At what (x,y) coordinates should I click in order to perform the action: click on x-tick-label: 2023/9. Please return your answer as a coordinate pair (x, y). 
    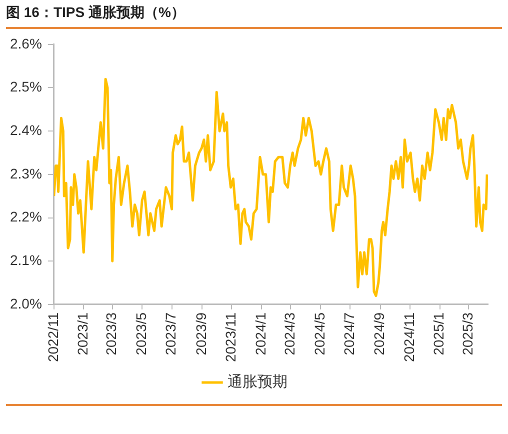
    Looking at the image, I should click on (200, 334).